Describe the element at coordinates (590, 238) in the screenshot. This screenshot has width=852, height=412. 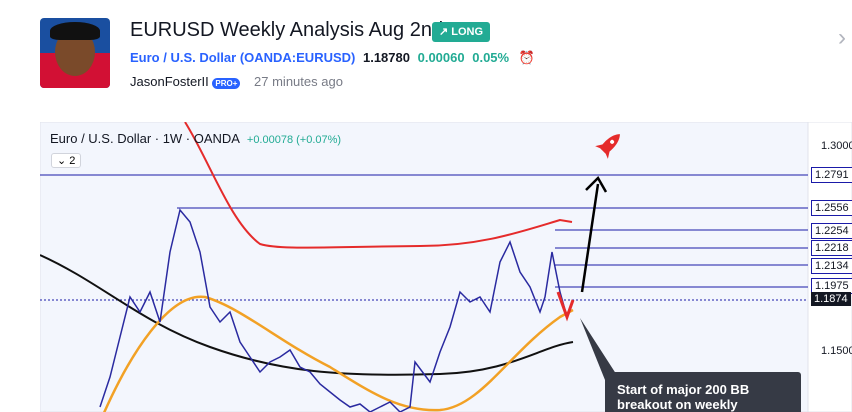
I see `projection-arrow` at that location.